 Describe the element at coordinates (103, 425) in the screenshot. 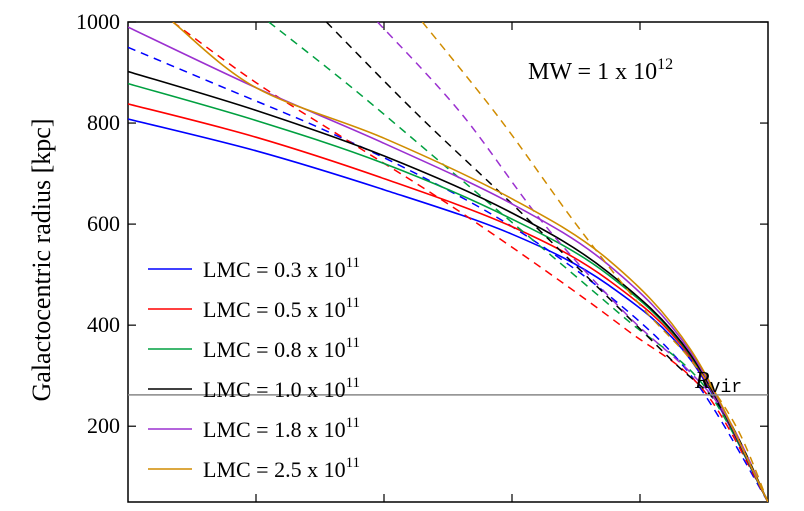

I see `y-tick-label: 200` at that location.